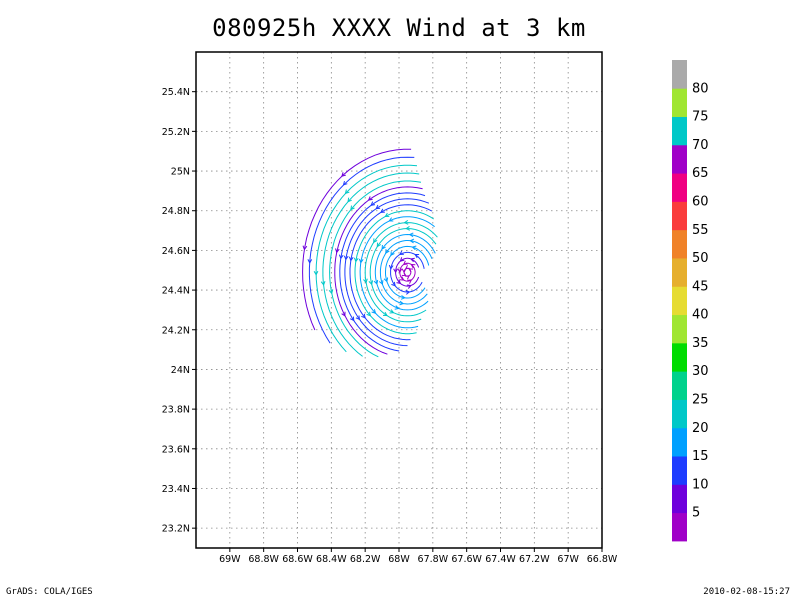 The height and width of the screenshot is (600, 800). Describe the element at coordinates (700, 117) in the screenshot. I see `colorbar-label: 75` at that location.